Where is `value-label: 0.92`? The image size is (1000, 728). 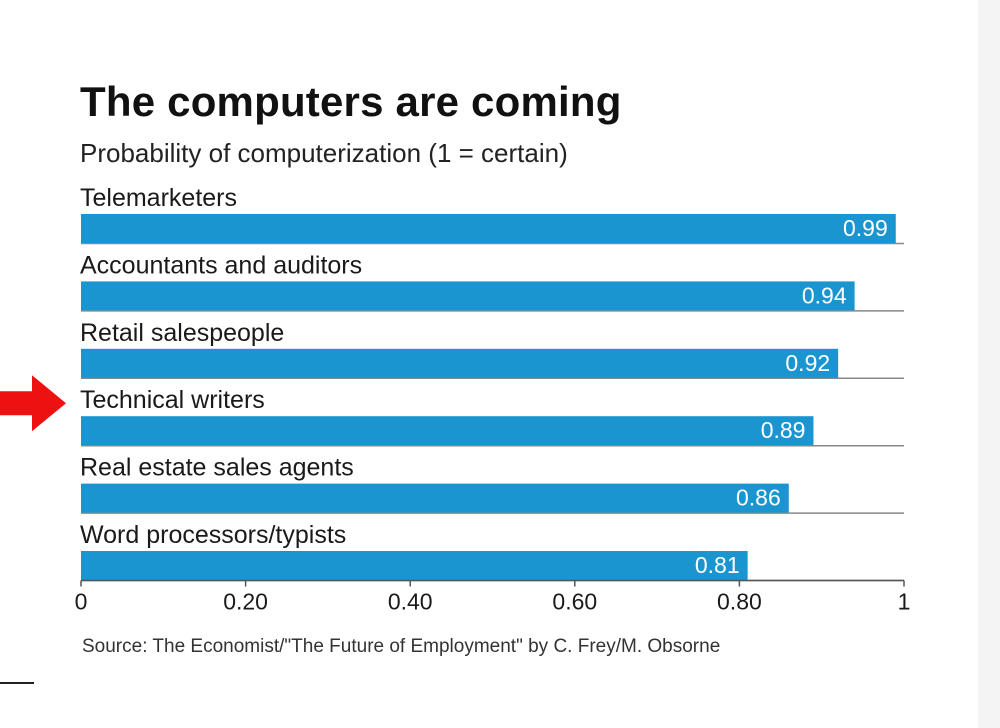 value-label: 0.92 is located at coordinates (807, 363).